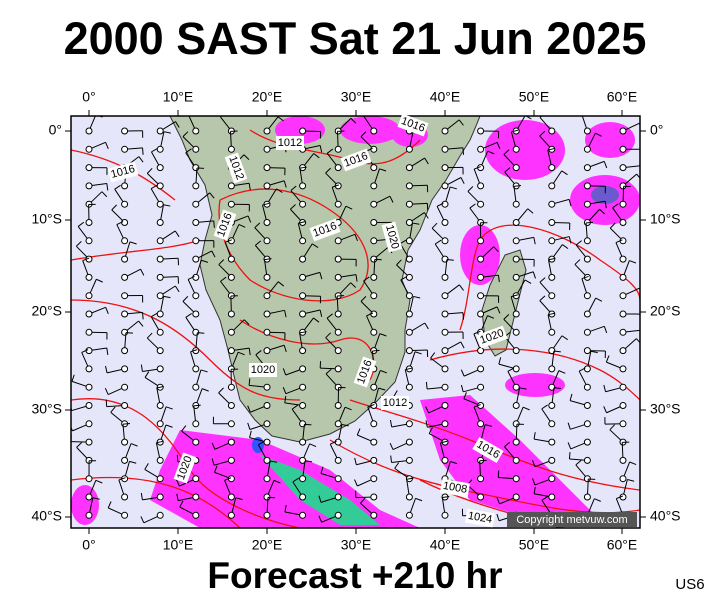 The image size is (711, 600). What do you see at coordinates (263, 370) in the screenshot?
I see `isobar-label: 1020` at bounding box center [263, 370].